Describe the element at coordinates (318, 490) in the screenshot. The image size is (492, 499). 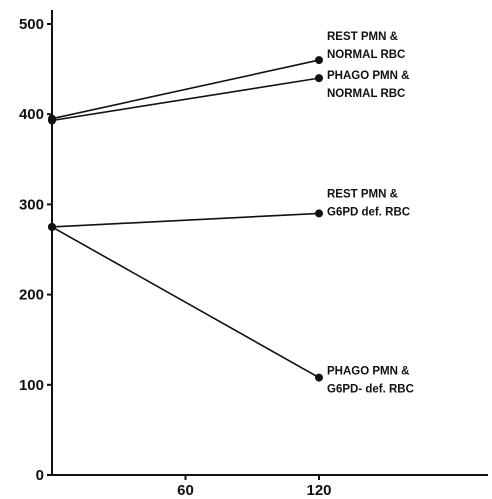
I see `x-tick-label: 120` at that location.